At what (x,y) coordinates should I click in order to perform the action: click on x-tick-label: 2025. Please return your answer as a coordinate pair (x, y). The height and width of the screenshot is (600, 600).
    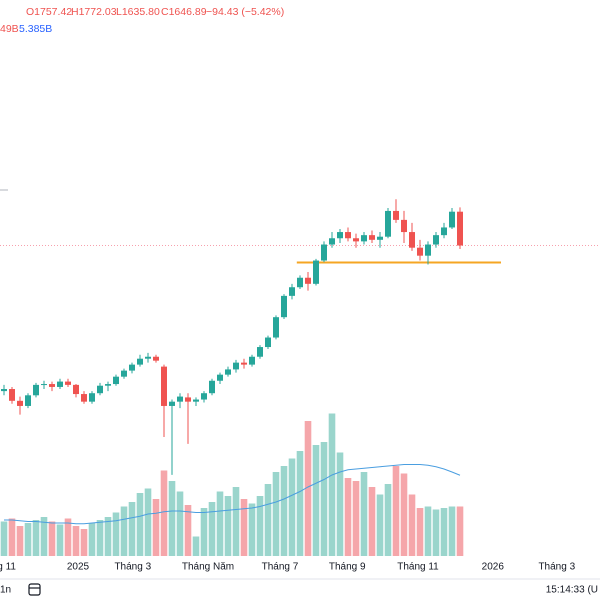
    Looking at the image, I should click on (78, 567).